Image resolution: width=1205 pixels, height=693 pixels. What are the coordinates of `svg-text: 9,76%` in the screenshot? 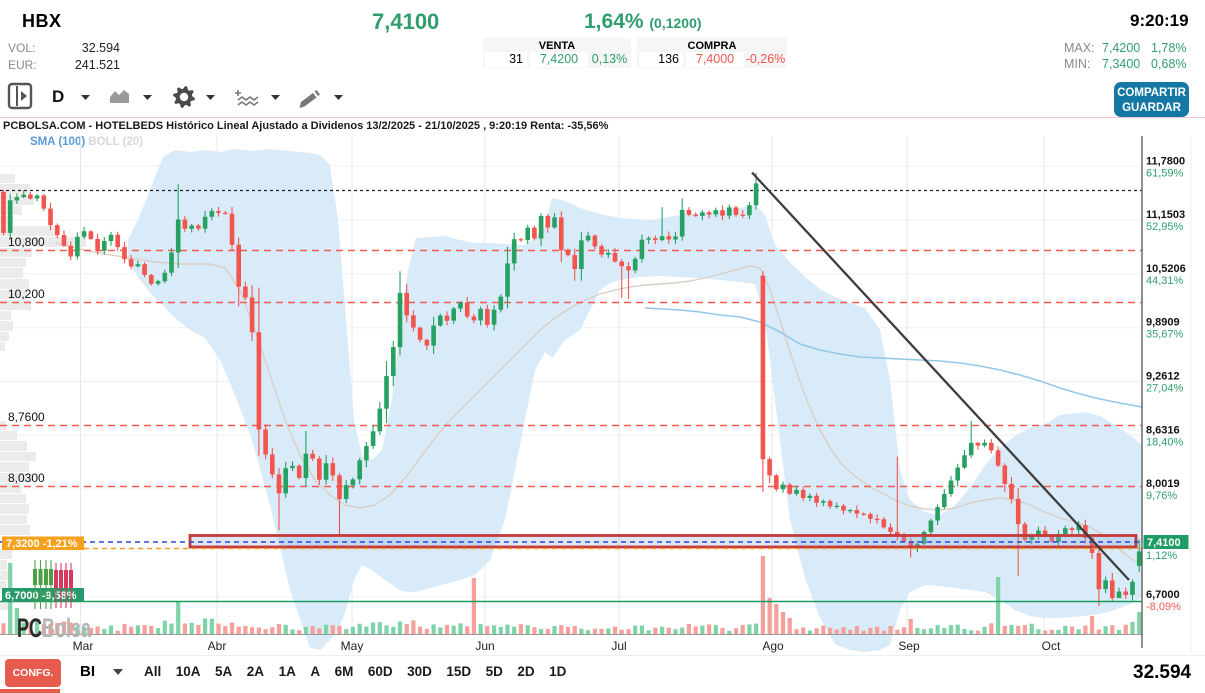 It's located at (1161, 496).